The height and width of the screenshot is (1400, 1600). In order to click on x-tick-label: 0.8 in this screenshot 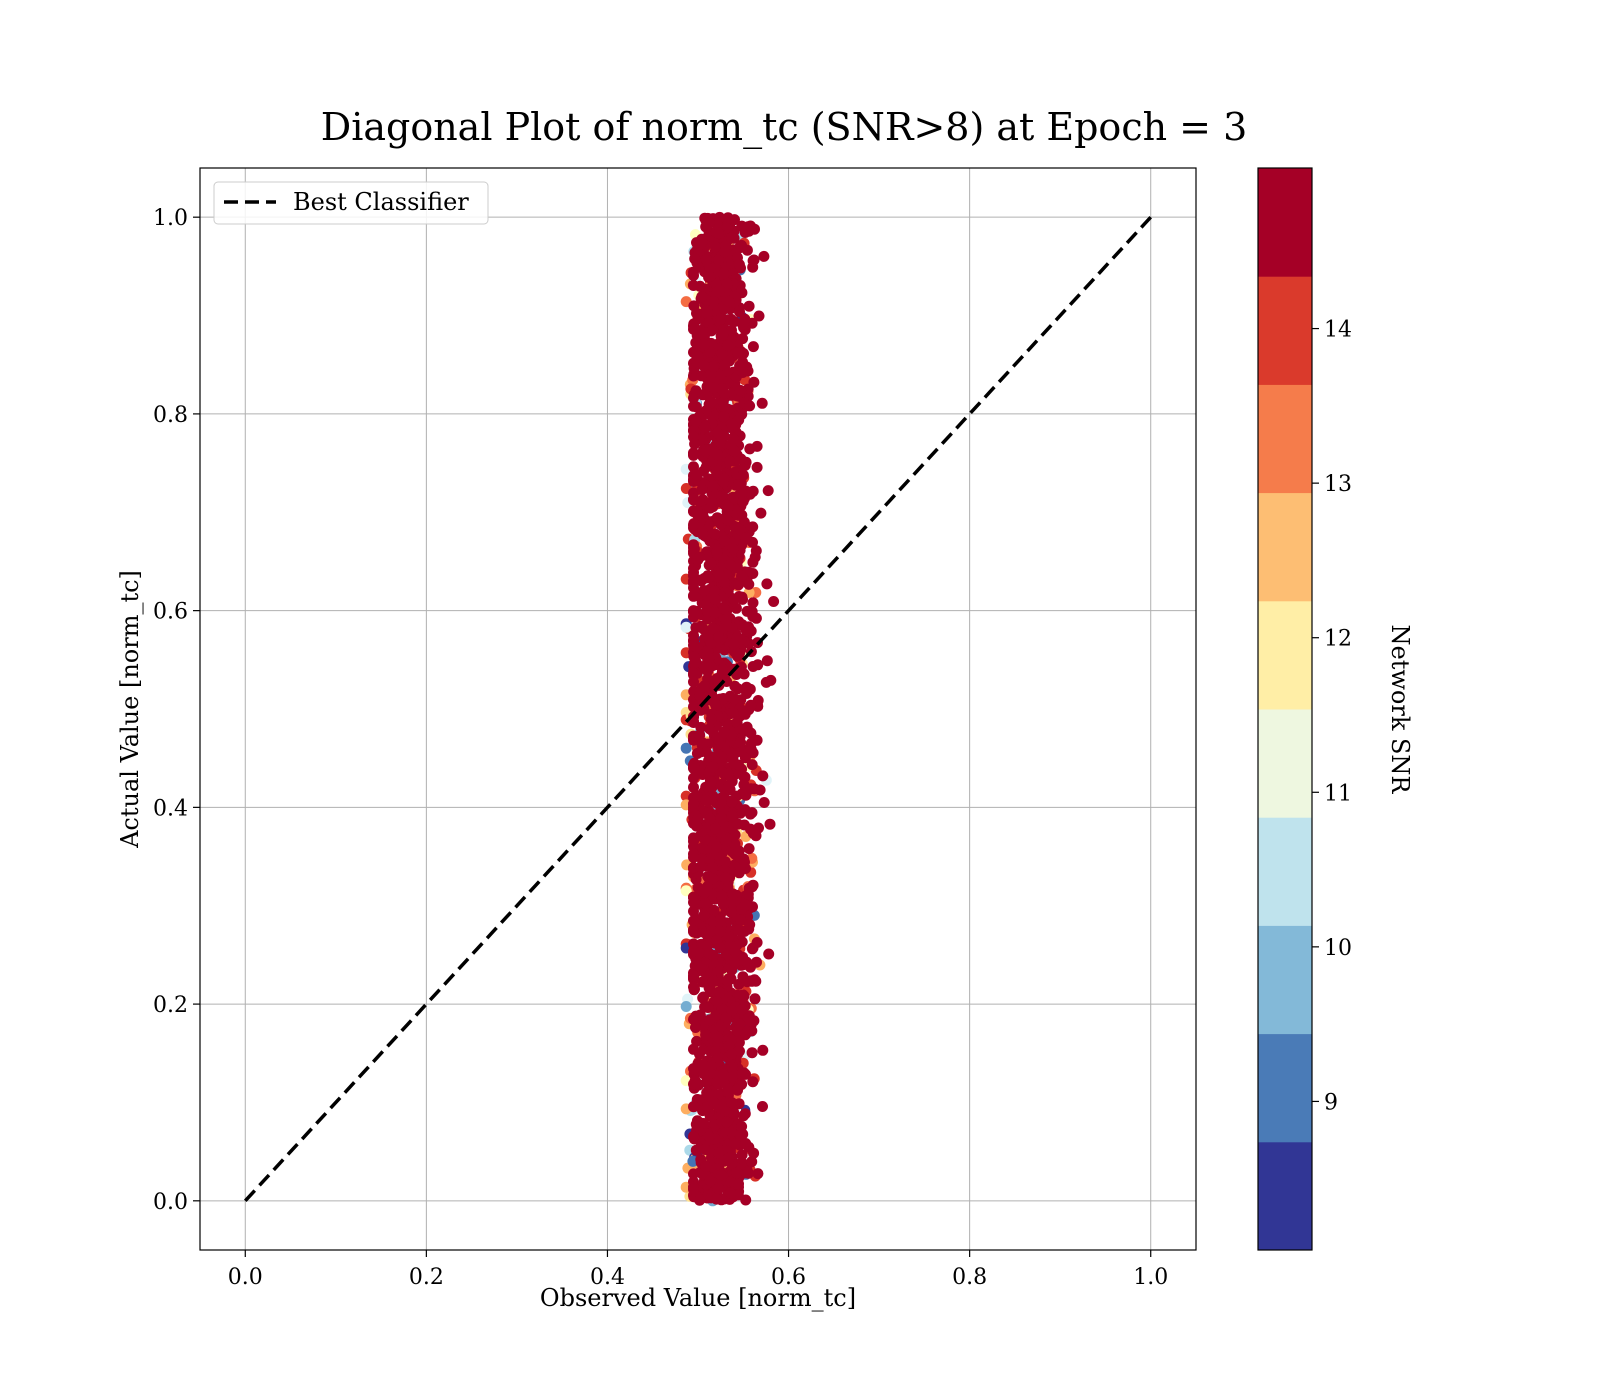, I will do `click(969, 1277)`.